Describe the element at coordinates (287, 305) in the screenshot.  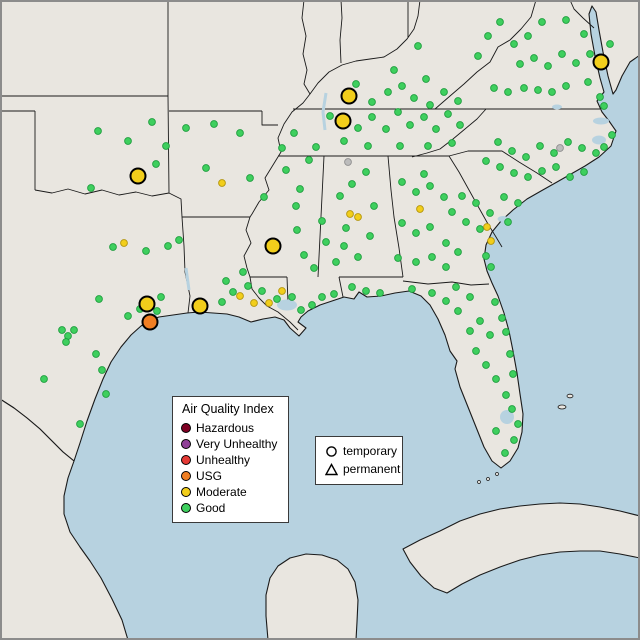
I see `lake-pontchartrain` at that location.